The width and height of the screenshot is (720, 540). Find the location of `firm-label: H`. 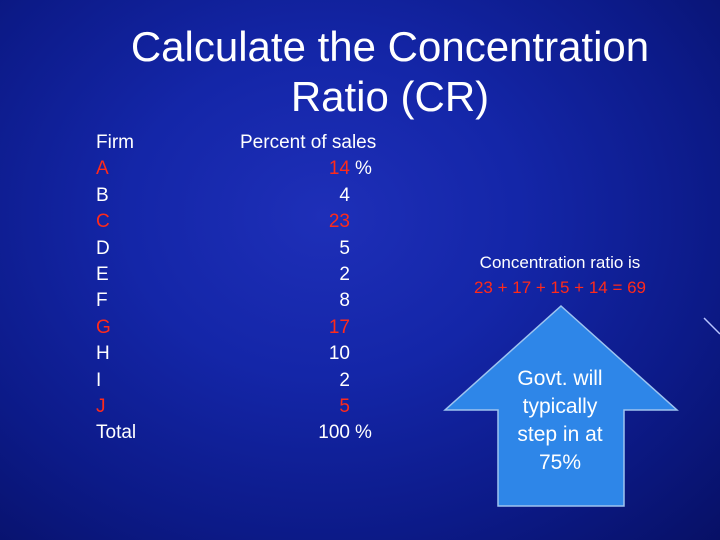

firm-label: H is located at coordinates (103, 354).